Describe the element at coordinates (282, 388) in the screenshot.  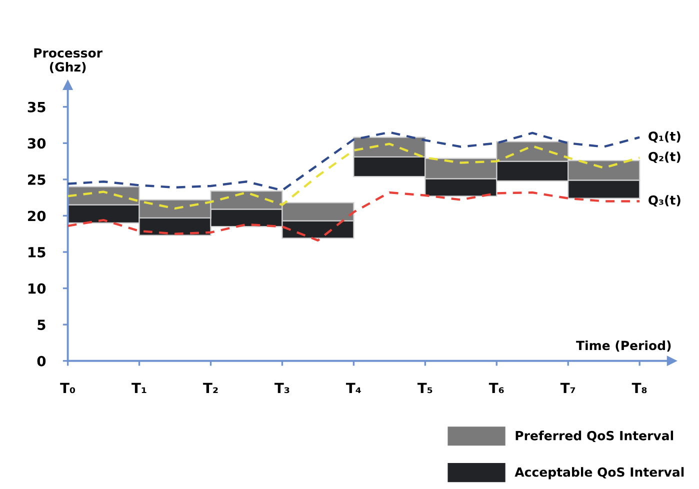
I see `x-tick-label: T₃` at that location.